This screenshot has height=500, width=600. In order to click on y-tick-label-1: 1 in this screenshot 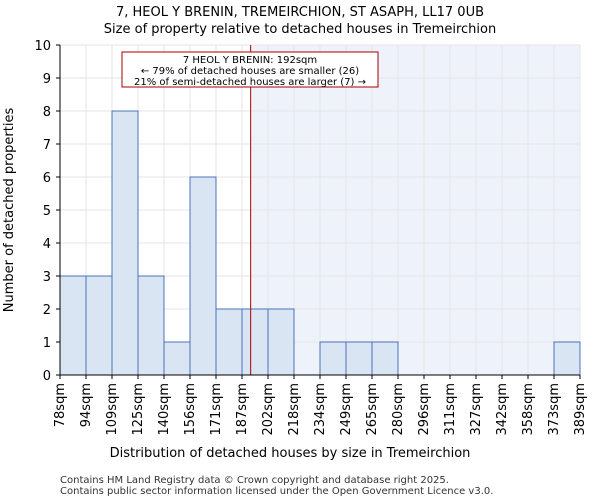, I will do `click(47, 343)`.